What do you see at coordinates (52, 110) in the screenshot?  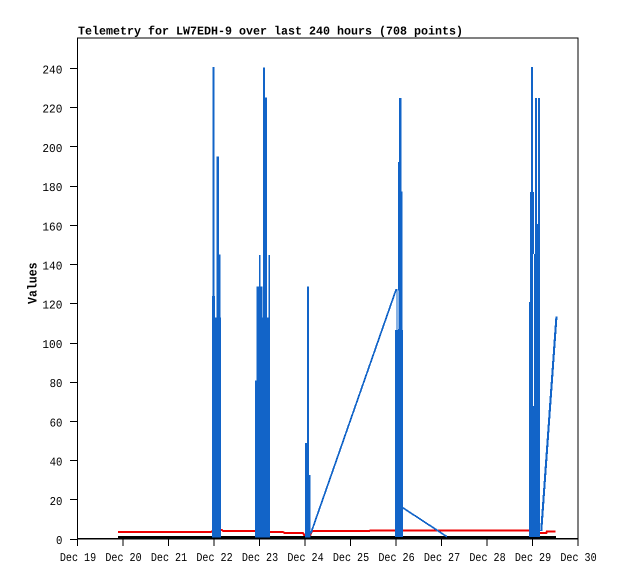 I see `svg-text: 220` at bounding box center [52, 110].